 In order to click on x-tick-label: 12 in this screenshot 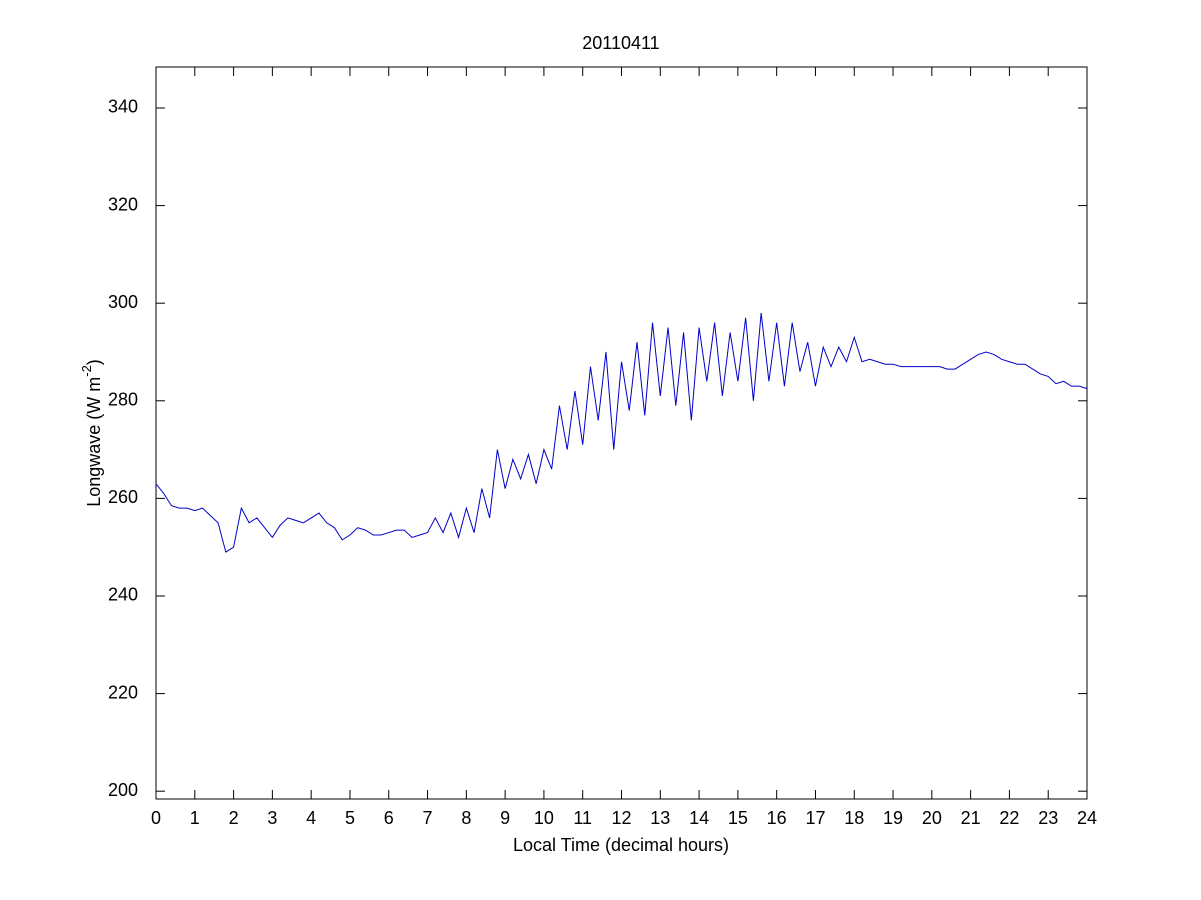, I will do `click(621, 818)`.